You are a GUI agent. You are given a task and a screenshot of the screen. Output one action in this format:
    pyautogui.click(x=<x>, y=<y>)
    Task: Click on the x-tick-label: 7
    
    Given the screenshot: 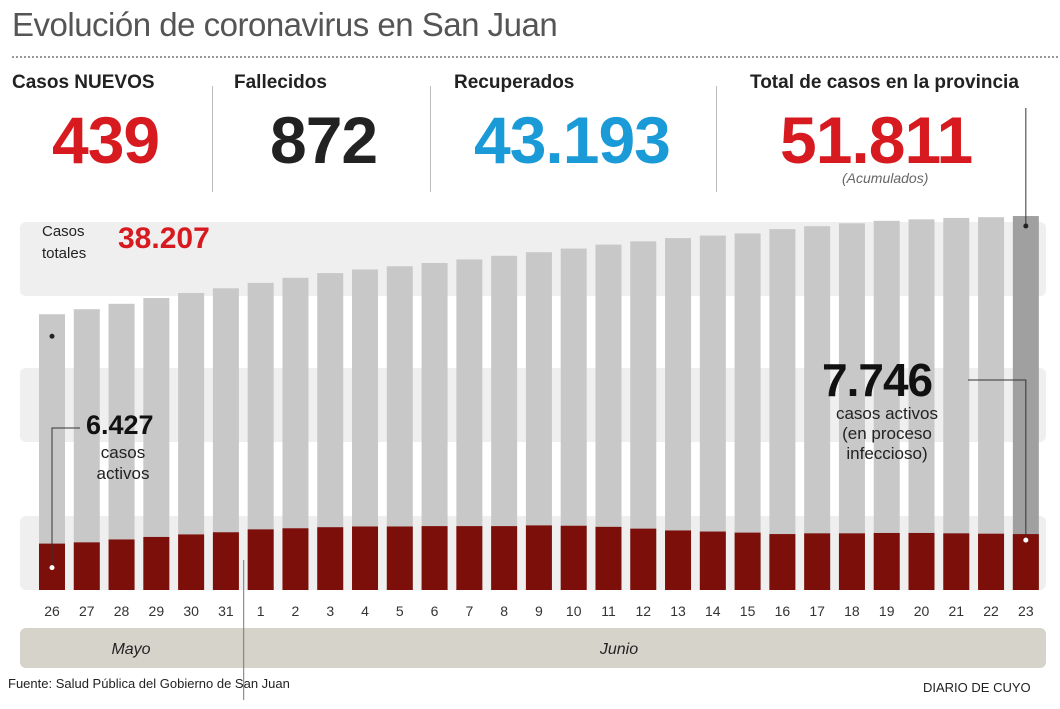 What is the action you would take?
    pyautogui.click(x=469, y=611)
    